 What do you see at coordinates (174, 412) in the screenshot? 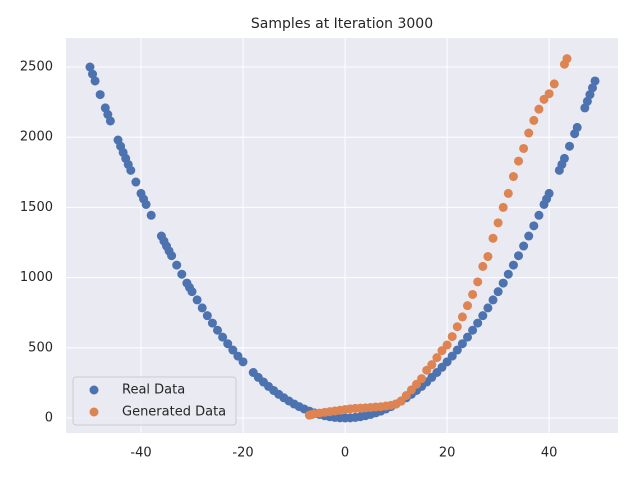
I see `legend-label: Generated Data` at bounding box center [174, 412].